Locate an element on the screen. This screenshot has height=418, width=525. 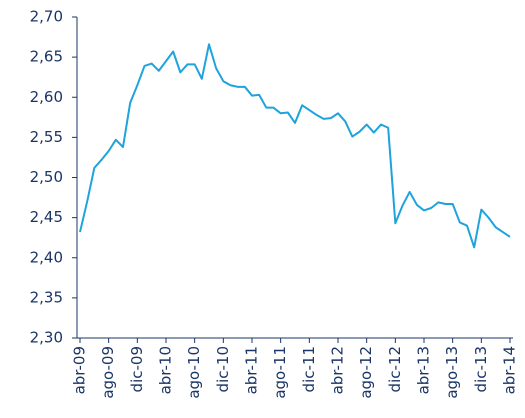
x-tick-label: abr-14 is located at coordinates (510, 370).